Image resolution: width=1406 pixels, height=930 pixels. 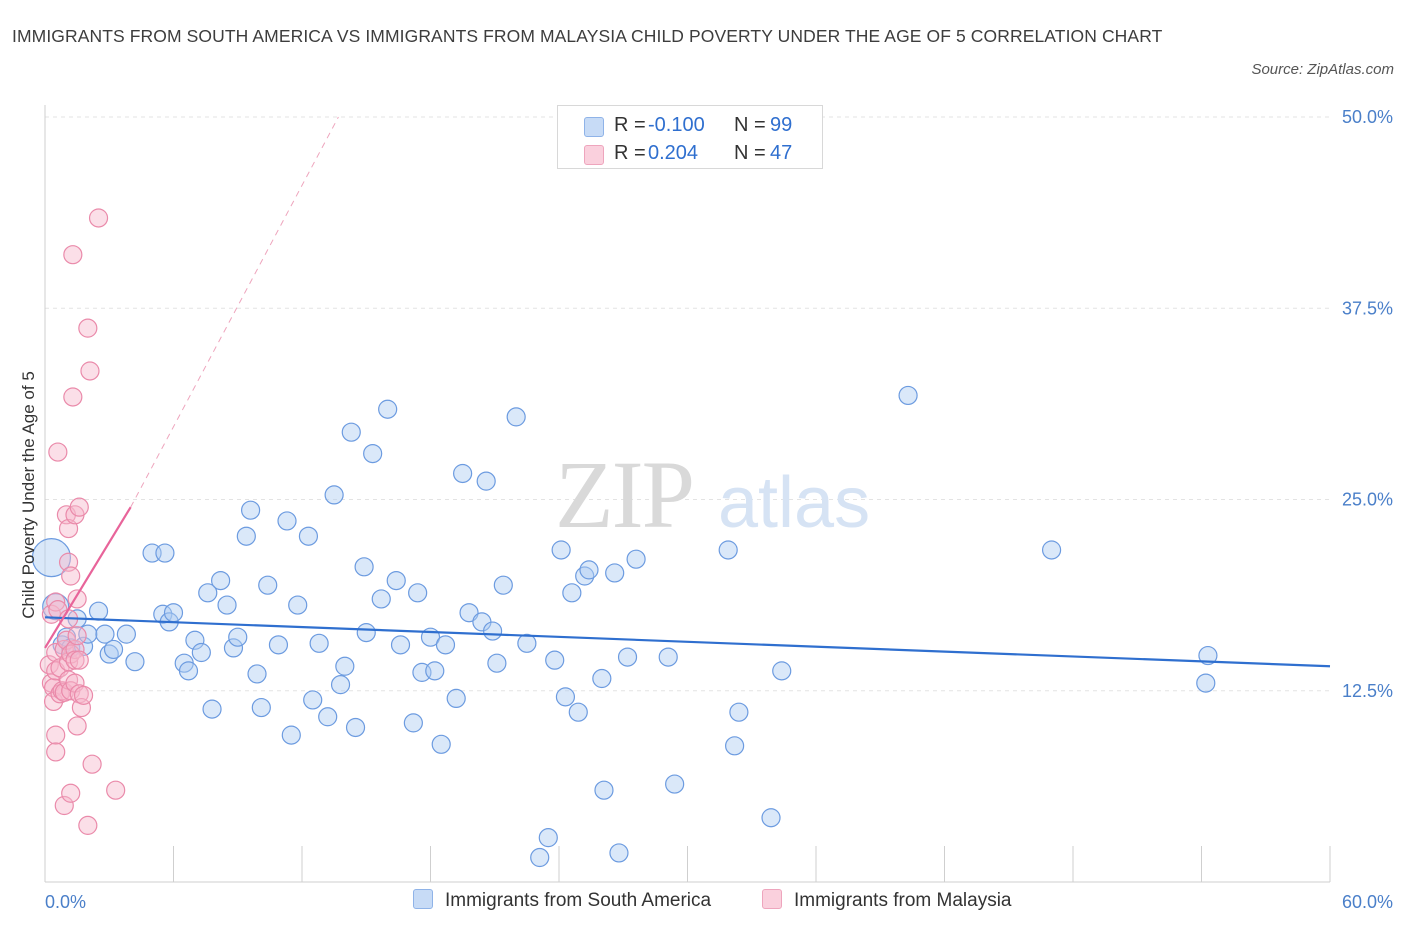 I want to click on bottom-legend-malaysia: Immigrants from Malaysia, so click(x=887, y=900).